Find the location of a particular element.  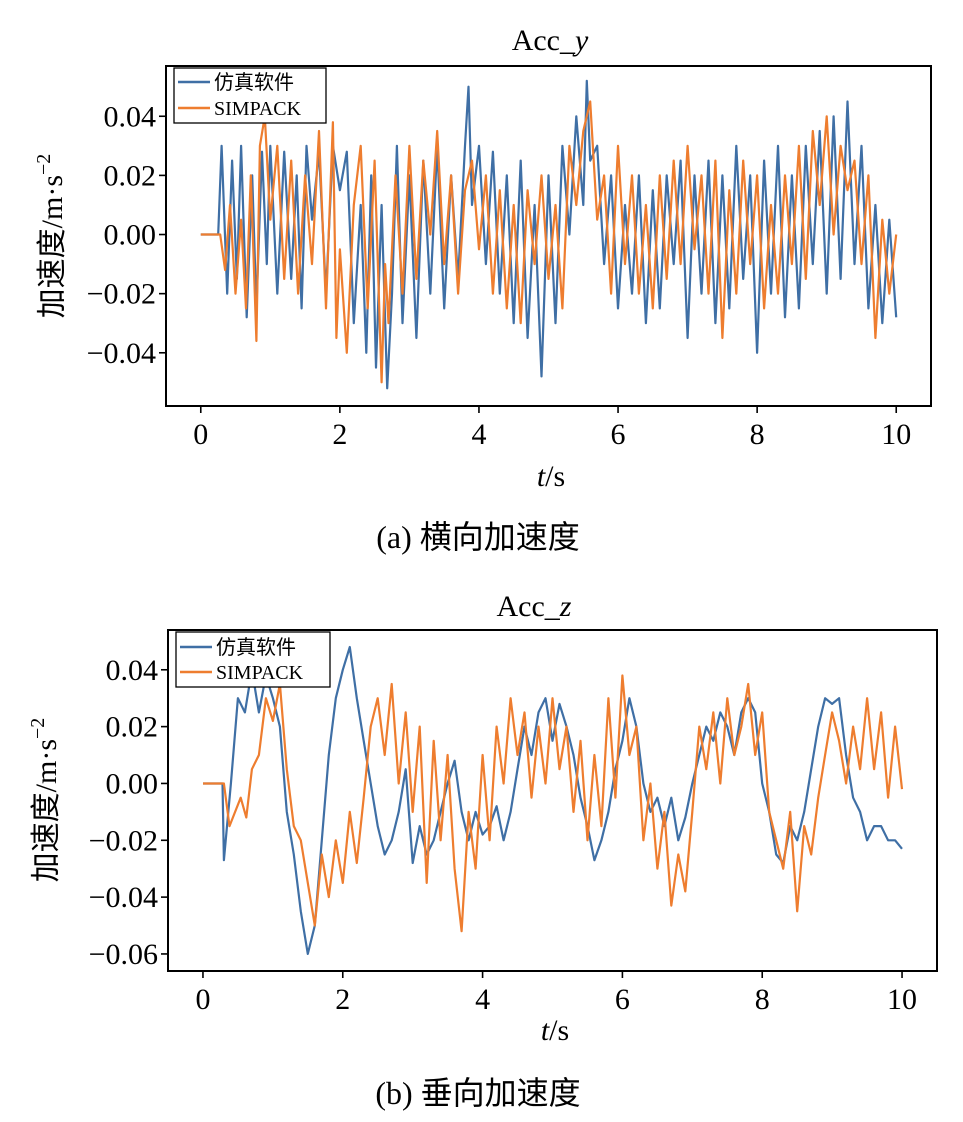

chart-title: Acc_y is located at coordinates (550, 40).